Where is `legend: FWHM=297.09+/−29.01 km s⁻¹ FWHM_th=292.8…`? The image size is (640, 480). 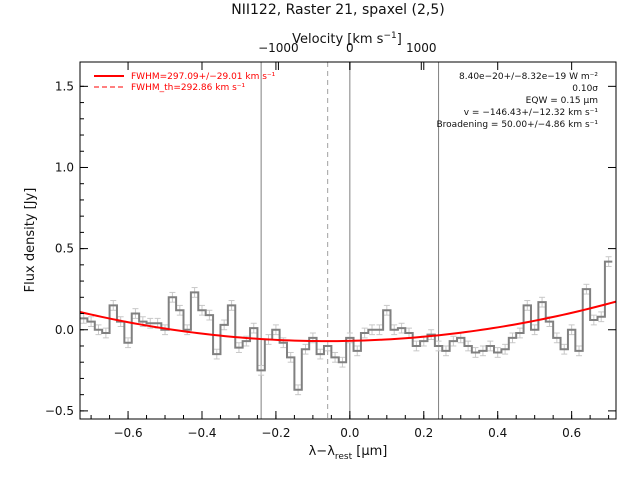 legend: FWHM=297.09+/−29.01 km s⁻¹ FWHM_th=292.8… is located at coordinates (185, 82).